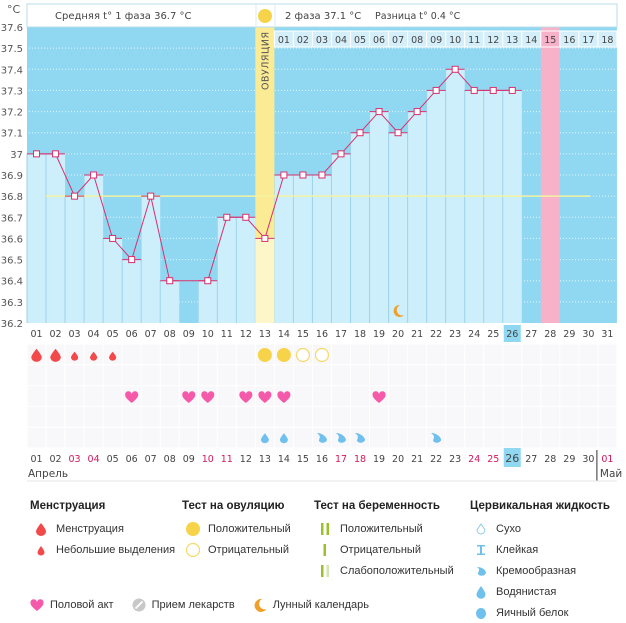 This screenshot has width=626, height=623. What do you see at coordinates (540, 506) in the screenshot?
I see `legend-title: Цервикальная жидкость` at bounding box center [540, 506].